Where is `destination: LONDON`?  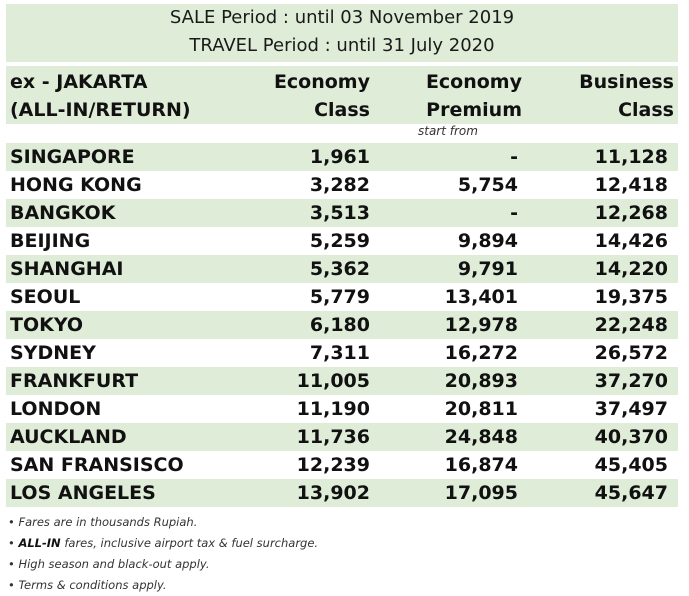
destination: LONDON is located at coordinates (56, 409).